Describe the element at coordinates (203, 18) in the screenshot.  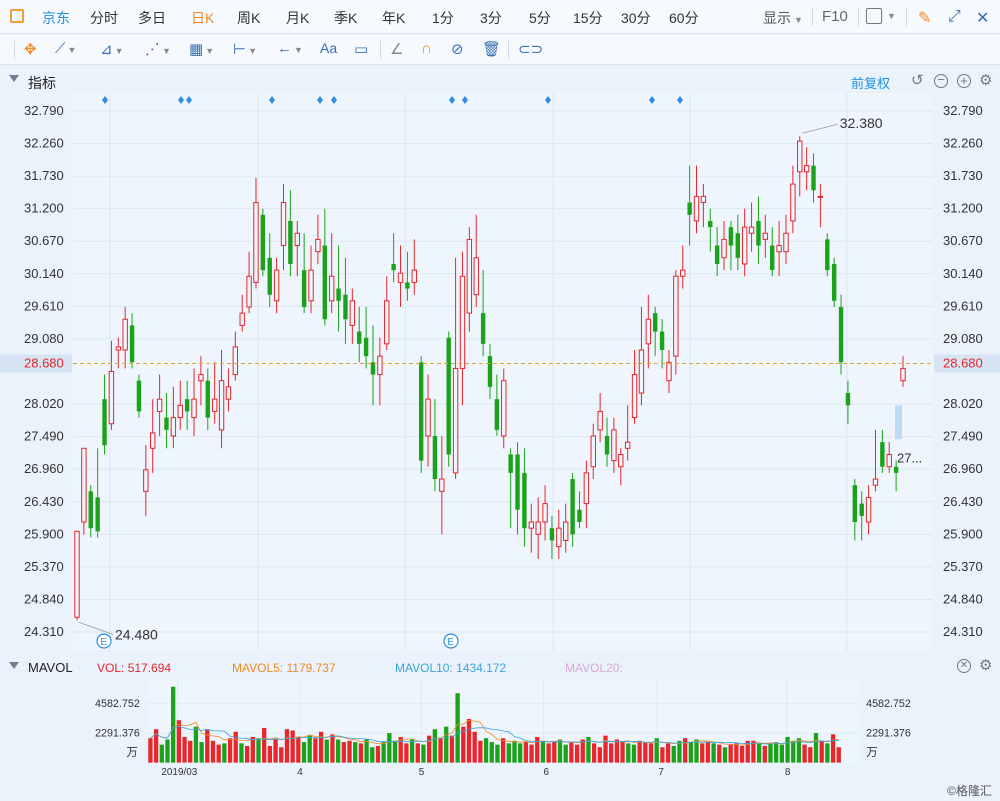
I see `tab-daily-k: 日K` at that location.